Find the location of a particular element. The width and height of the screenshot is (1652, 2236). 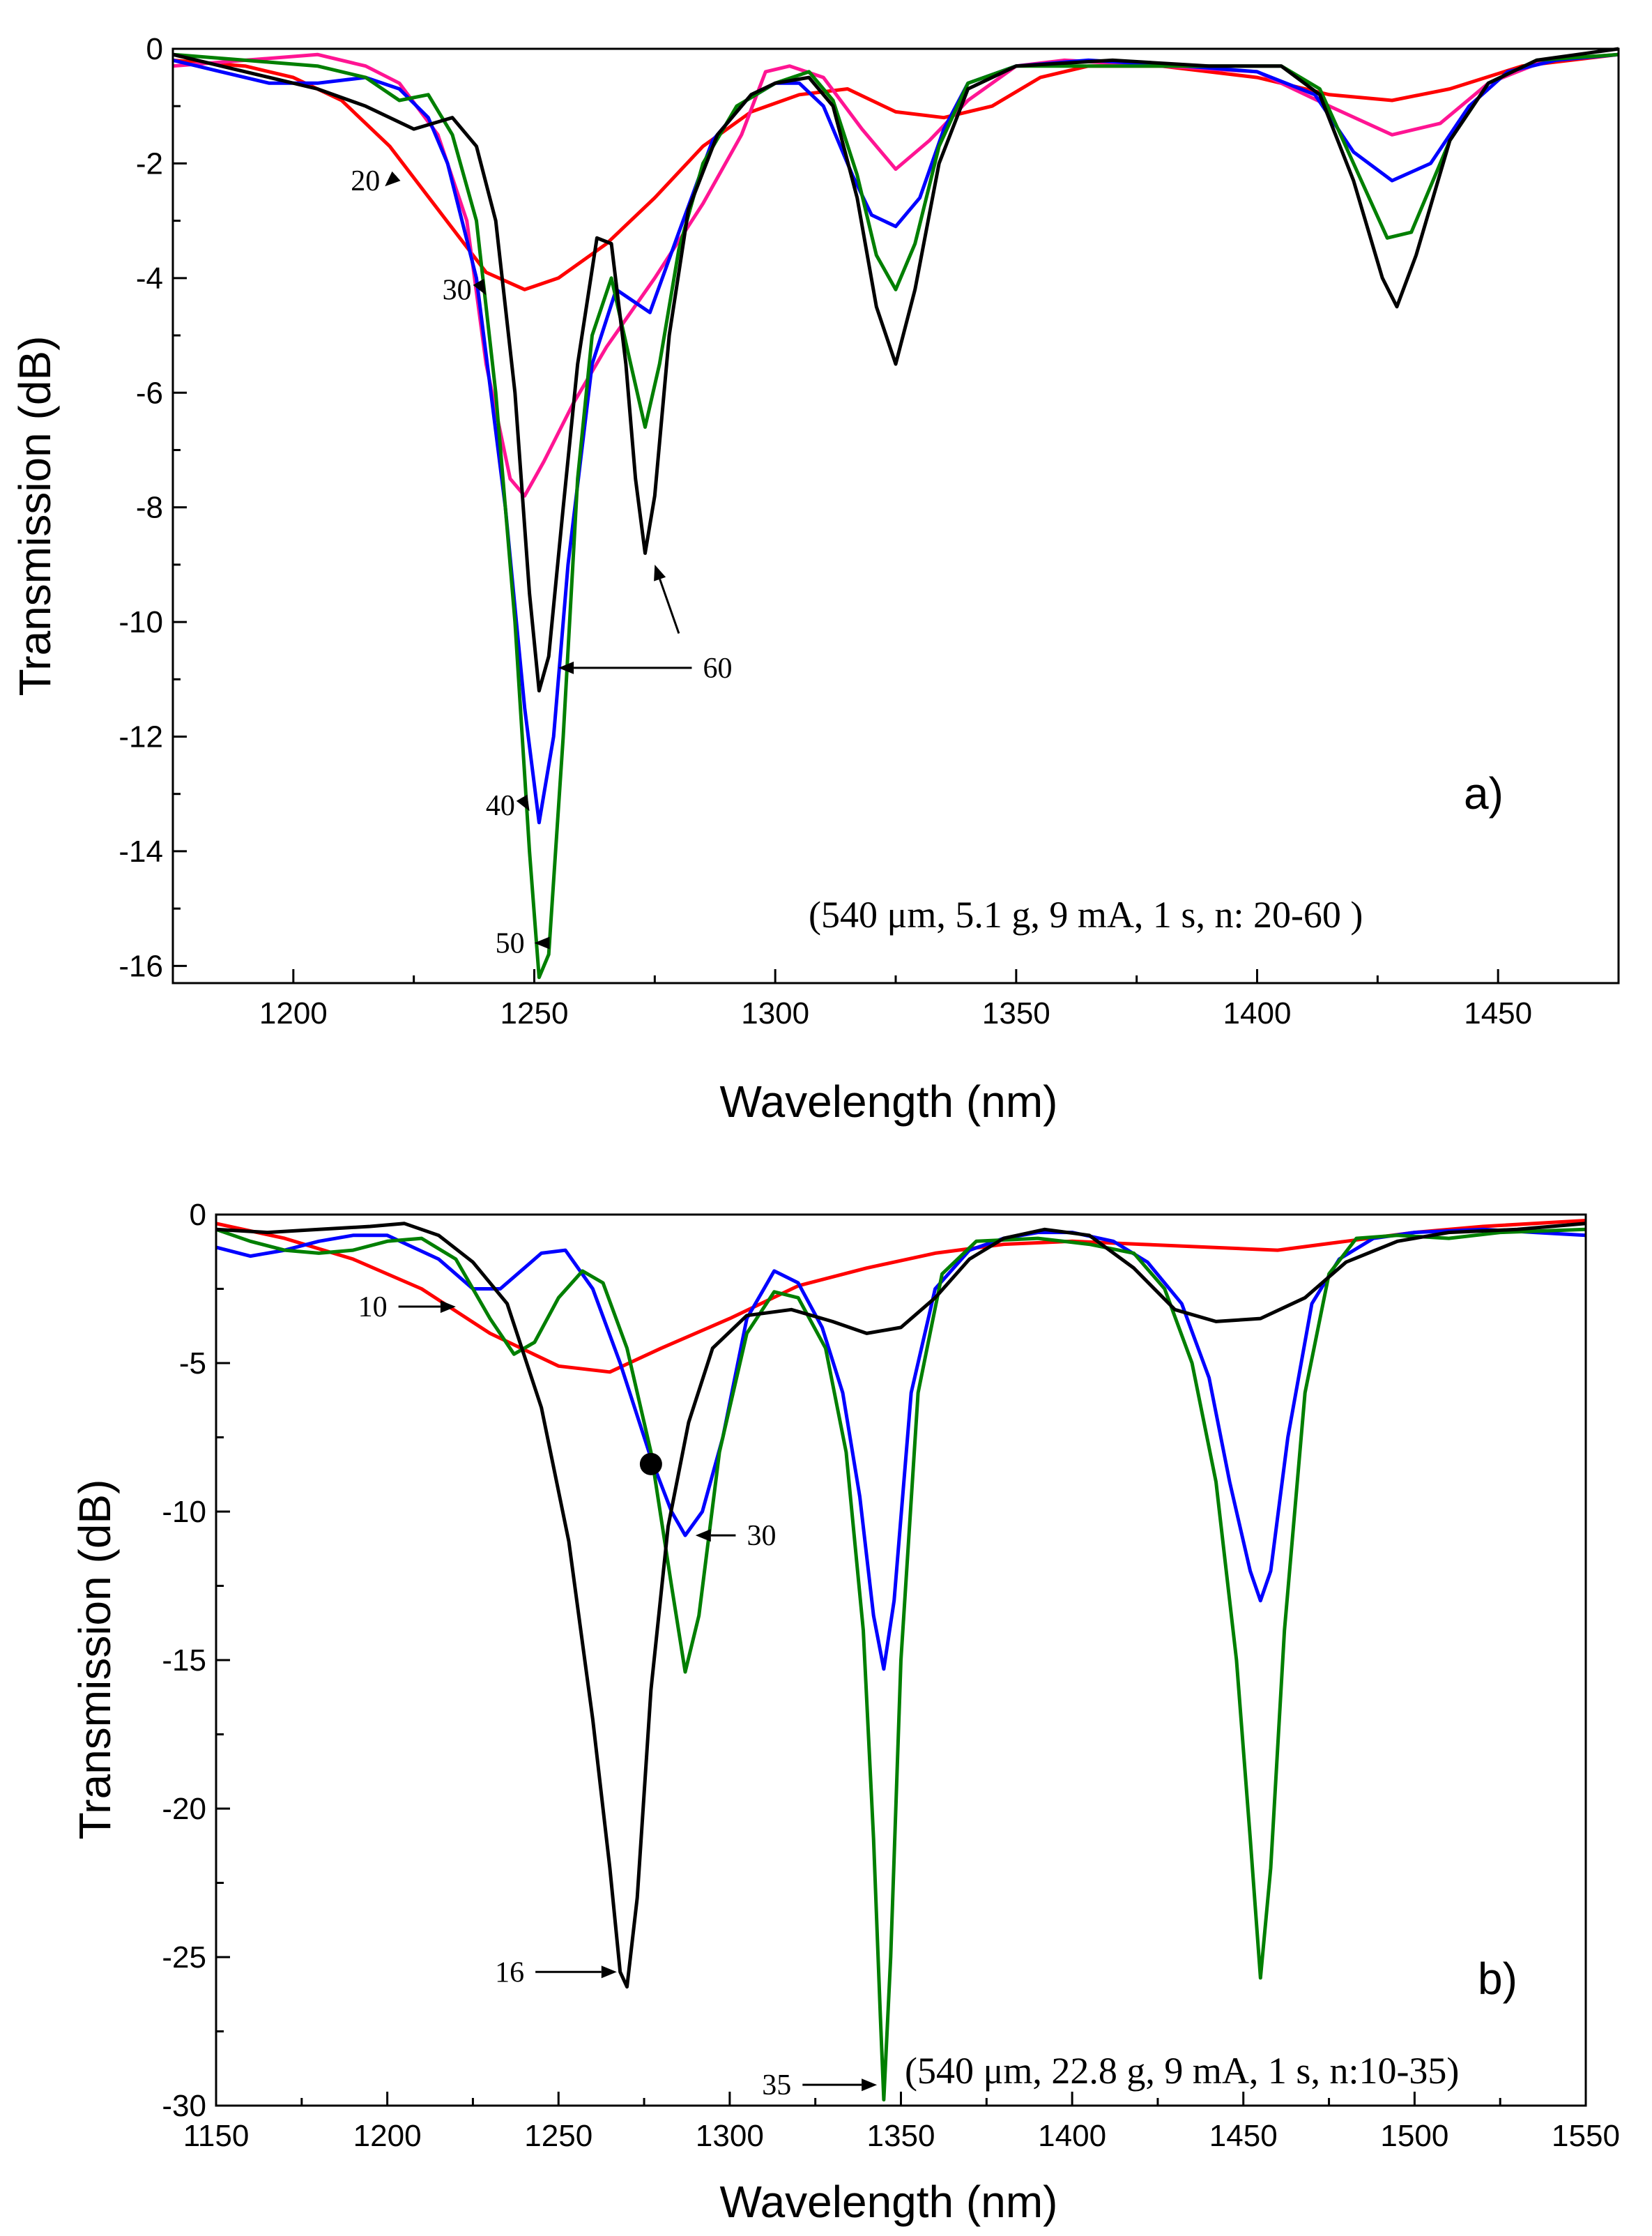

annotation-label: 50 is located at coordinates (510, 943).